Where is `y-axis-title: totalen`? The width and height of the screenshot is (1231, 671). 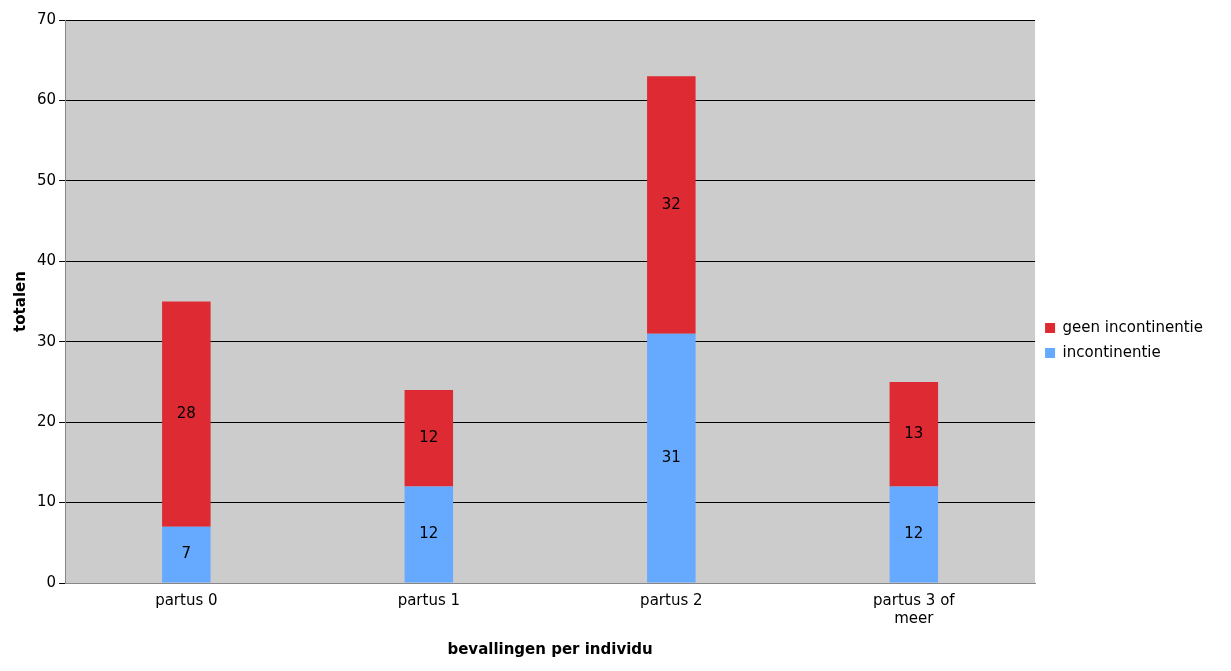
y-axis-title: totalen is located at coordinates (19, 301).